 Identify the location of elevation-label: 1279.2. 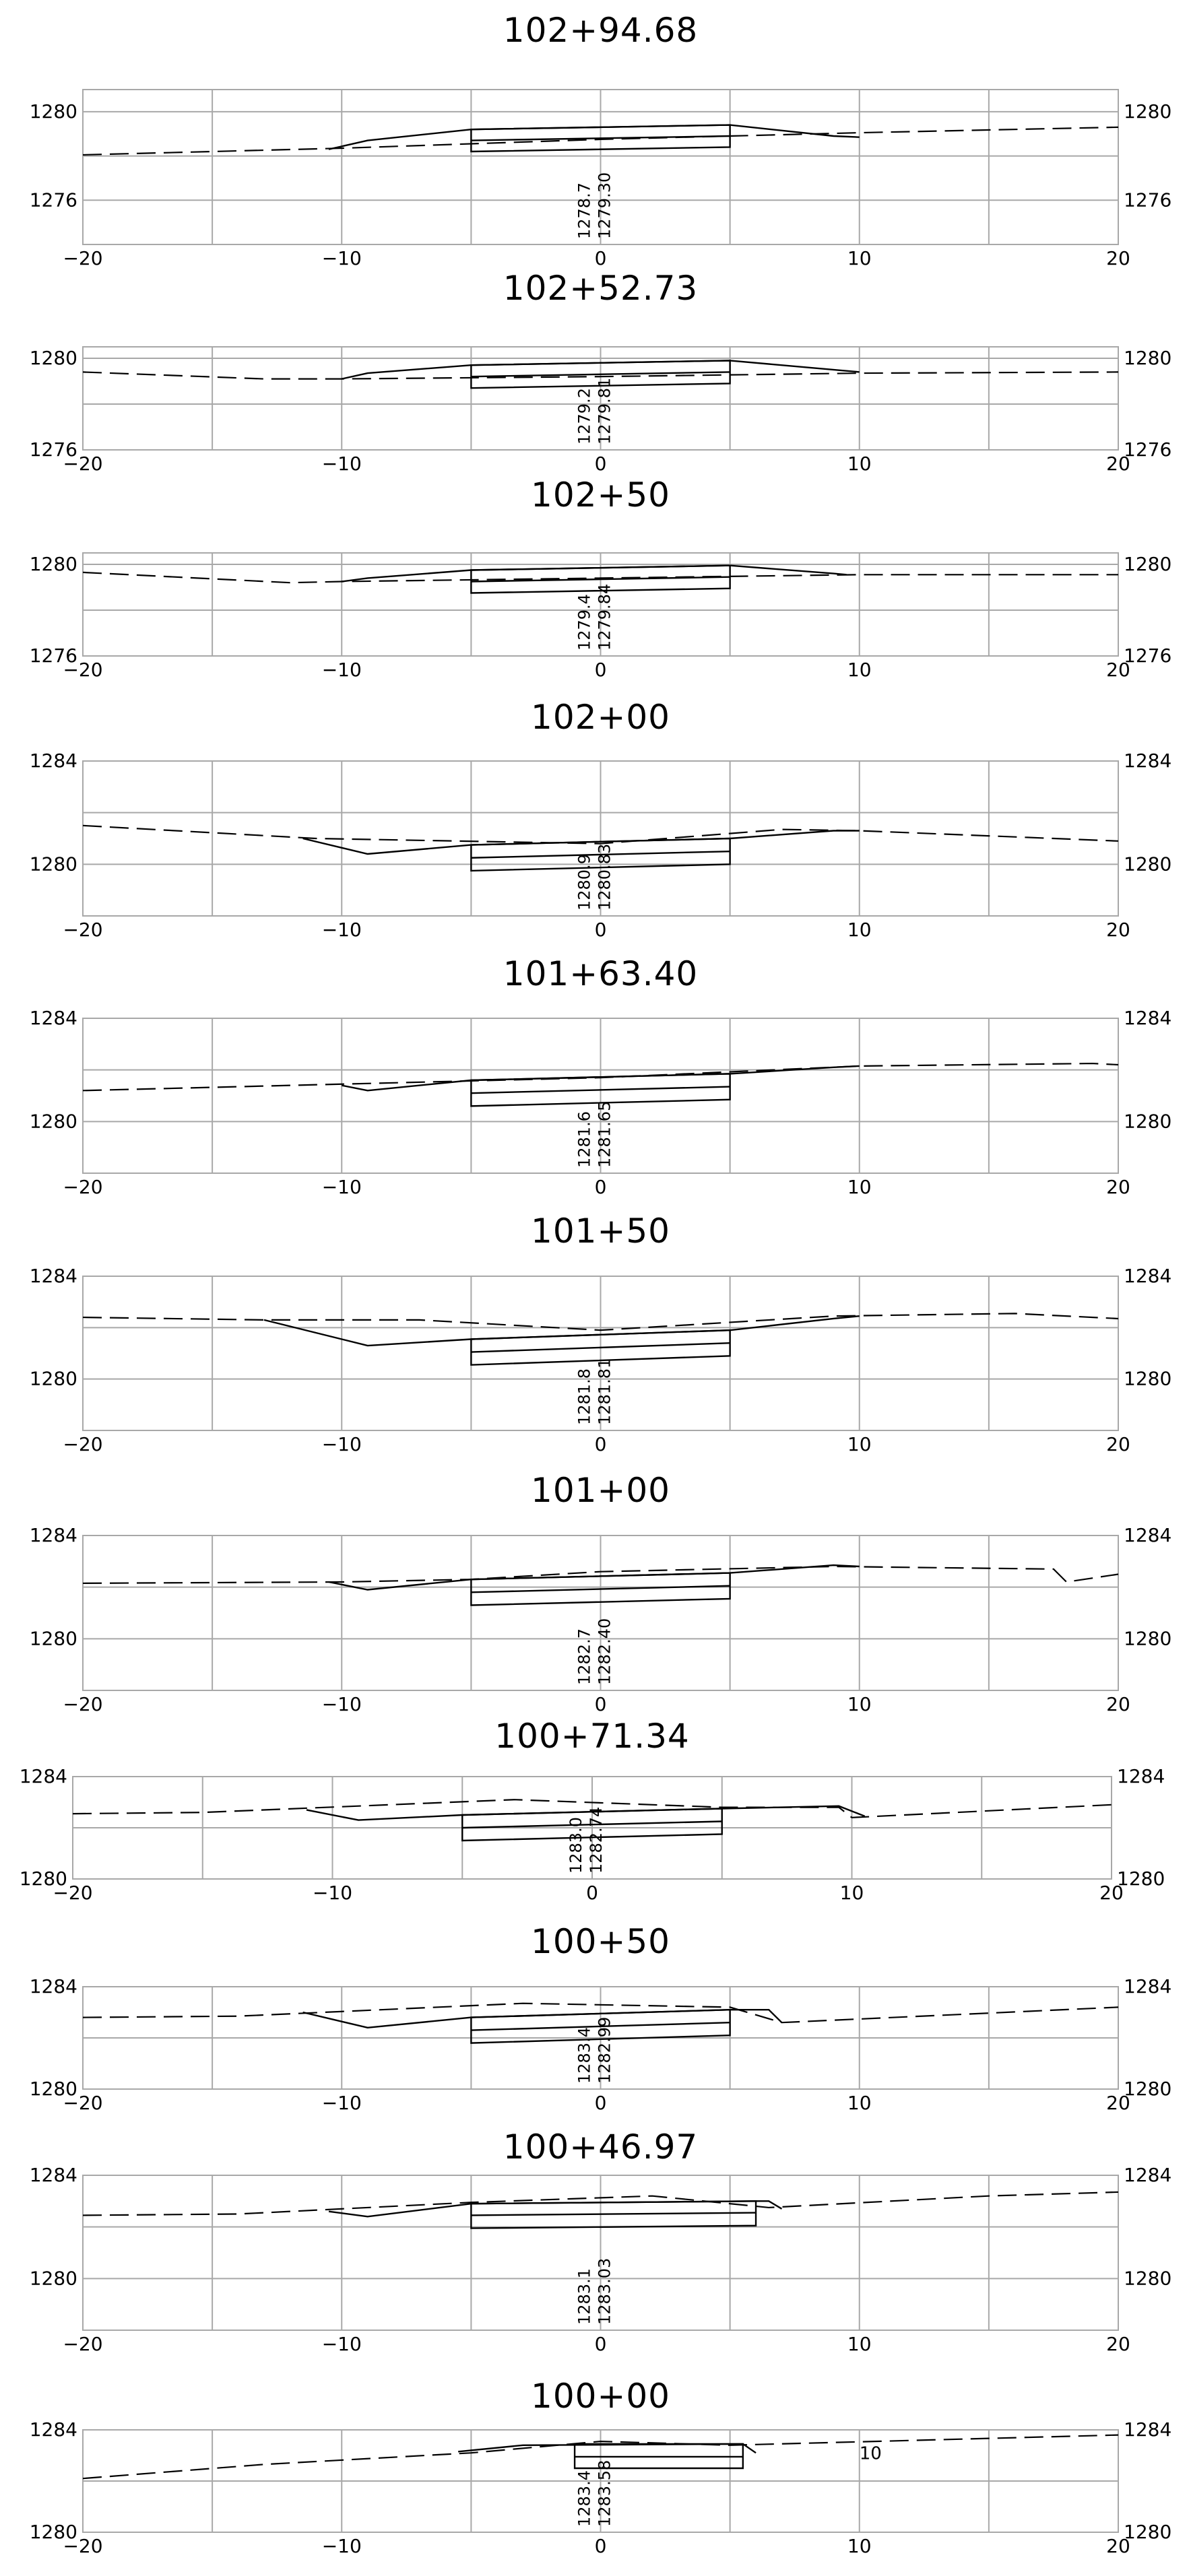
(584, 416).